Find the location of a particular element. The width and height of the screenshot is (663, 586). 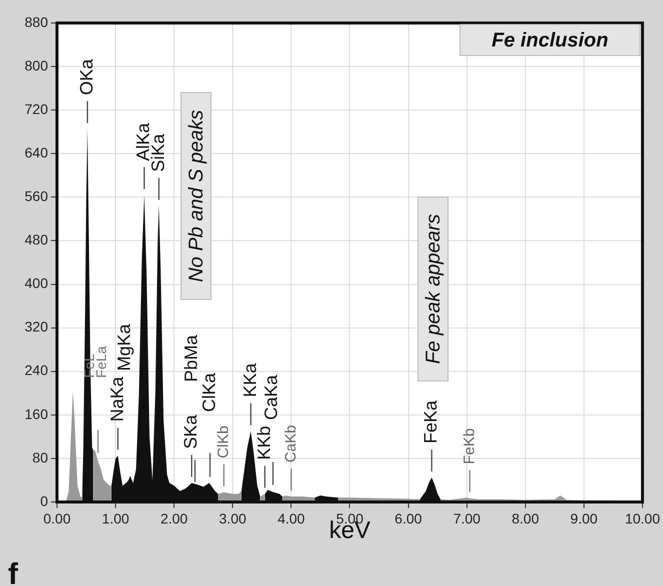

annotation: NaKa is located at coordinates (116, 399).